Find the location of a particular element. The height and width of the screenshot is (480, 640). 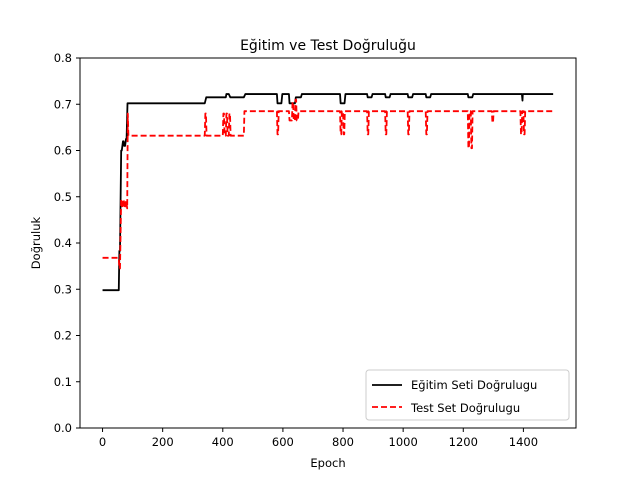

legend-label-test: Test Set Doğrulugu is located at coordinates (465, 408).